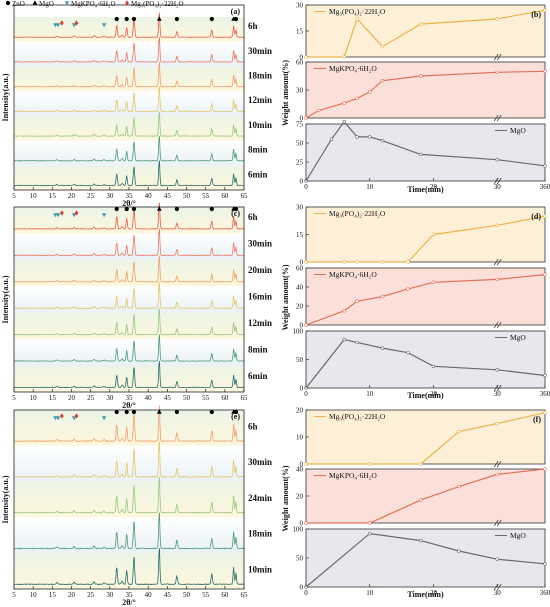 Image resolution: width=550 pixels, height=607 pixels. What do you see at coordinates (94, 4) in the screenshot?
I see `xrd-legend: ZnO MgO MgKPO₄·6H₂O Mg₃(PO₄)₂·22H₂O` at bounding box center [94, 4].